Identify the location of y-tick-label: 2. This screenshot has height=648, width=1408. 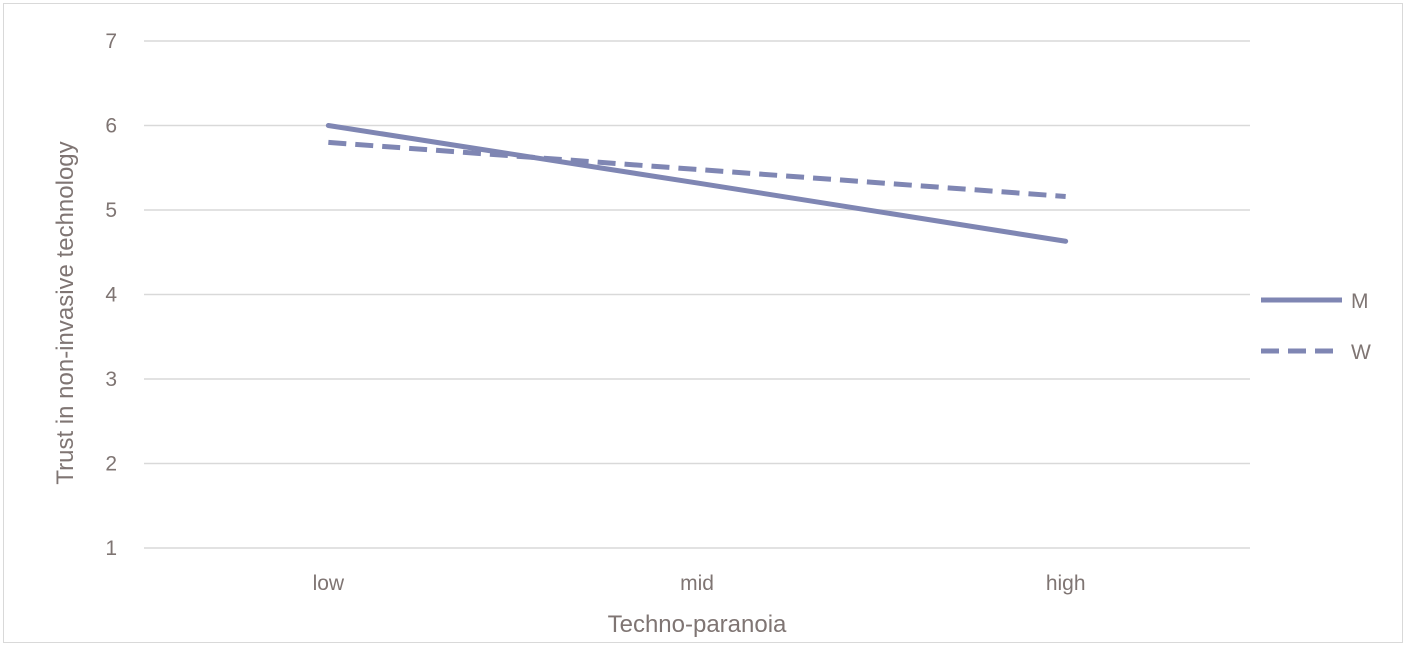
(111, 464).